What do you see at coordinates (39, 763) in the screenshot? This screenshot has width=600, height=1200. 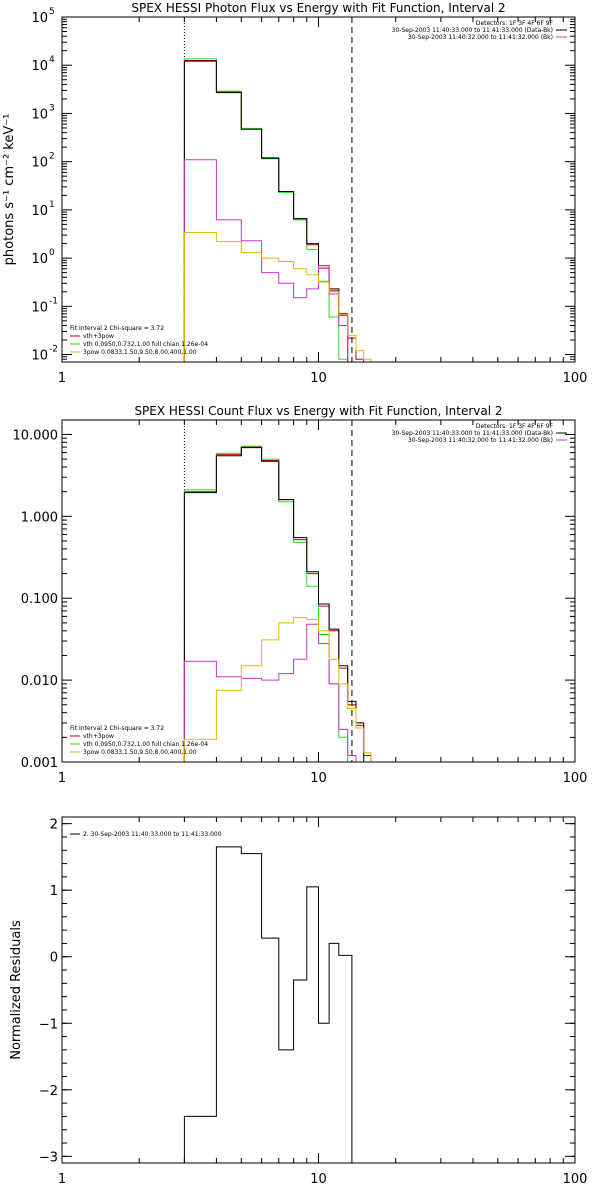 I see `y-tick-label: 0.001` at bounding box center [39, 763].